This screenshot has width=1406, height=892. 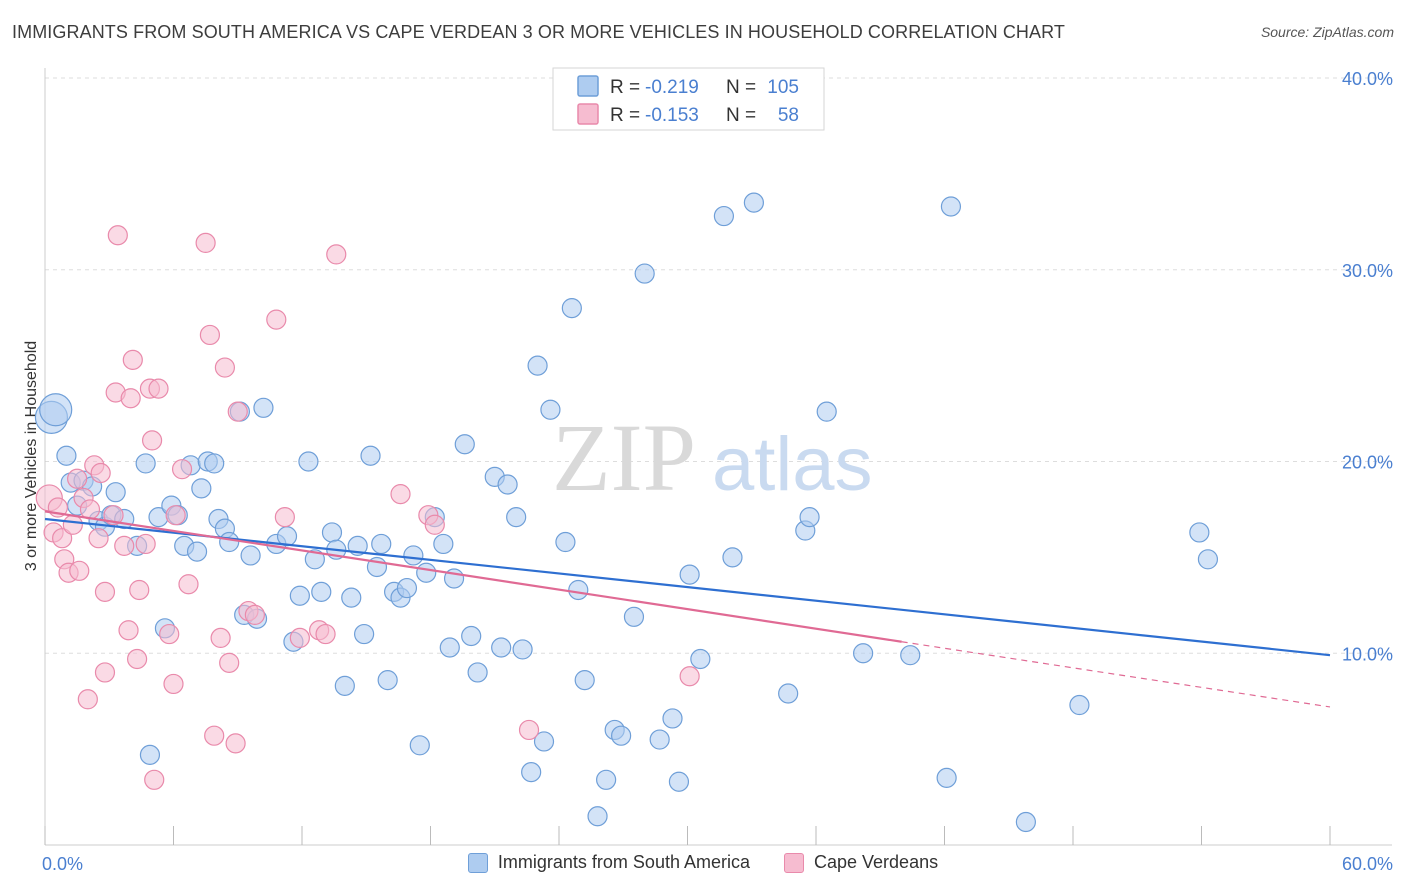 What do you see at coordinates (1367, 654) in the screenshot?
I see `y-tick-label: 10.0%` at bounding box center [1367, 654].